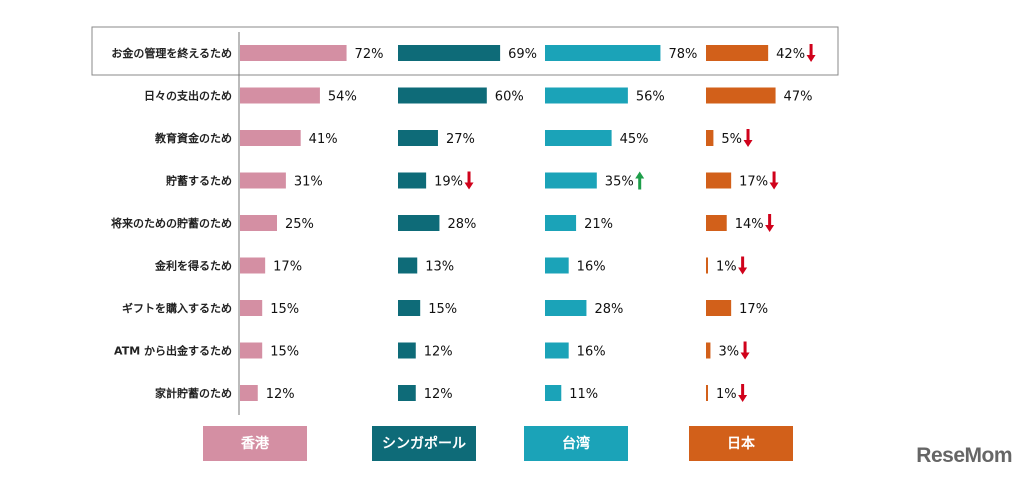  What do you see at coordinates (308, 182) in the screenshot?
I see `data-label: 31%` at bounding box center [308, 182].